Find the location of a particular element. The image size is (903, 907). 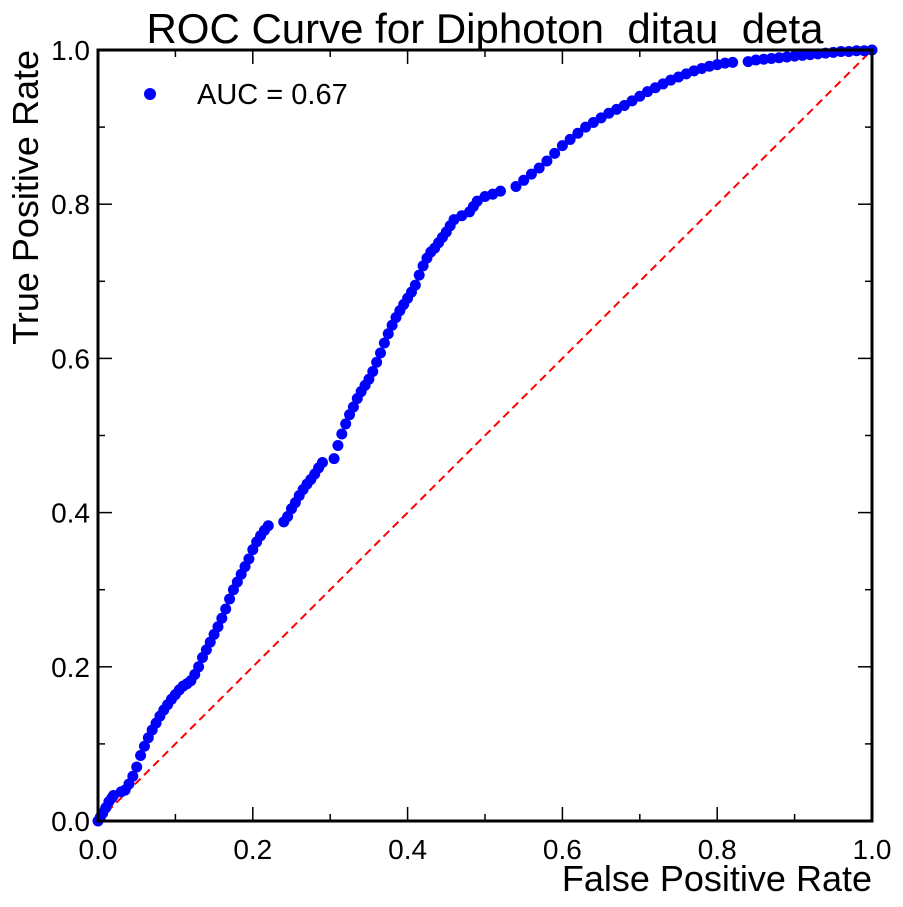

x-tick-label: 0.6 is located at coordinates (562, 849).